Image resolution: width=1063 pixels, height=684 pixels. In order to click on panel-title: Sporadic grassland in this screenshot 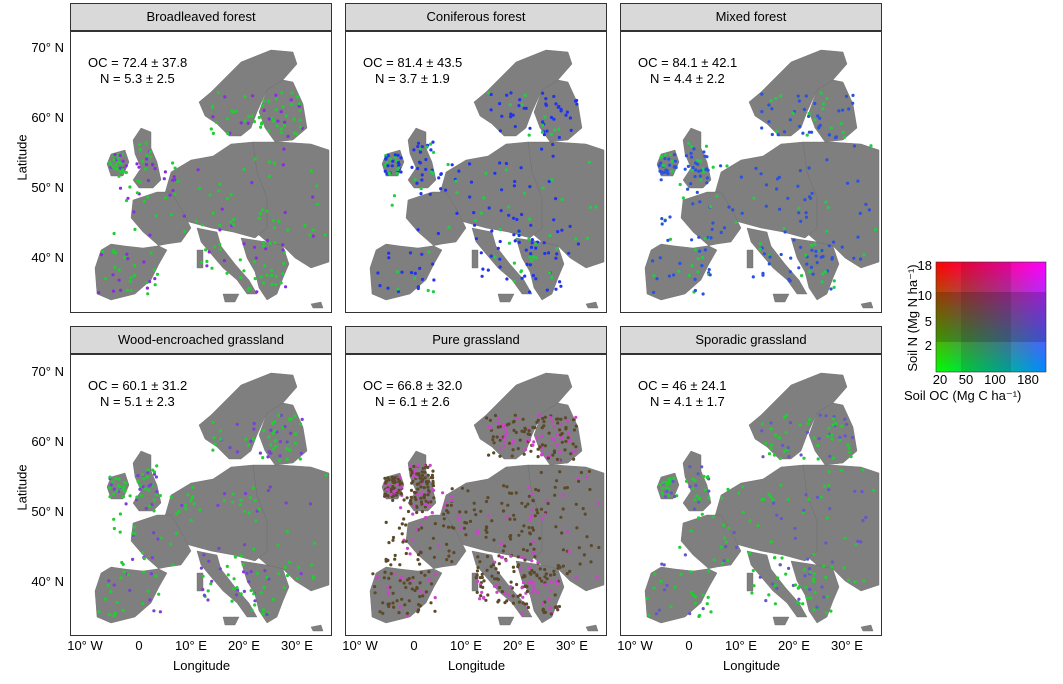, I will do `click(751, 340)`.